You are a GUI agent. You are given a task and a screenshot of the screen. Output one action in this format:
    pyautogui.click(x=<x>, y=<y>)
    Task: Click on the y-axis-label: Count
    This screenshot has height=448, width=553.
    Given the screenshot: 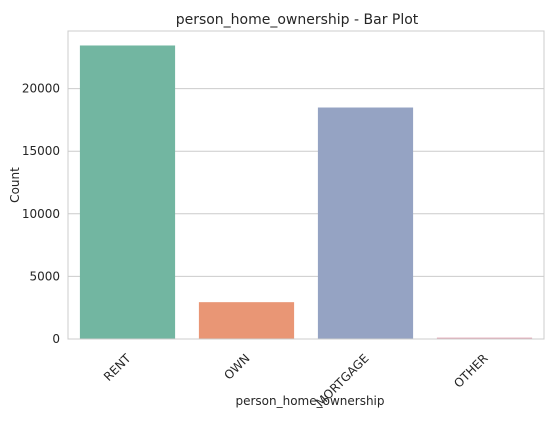 What is the action you would take?
    pyautogui.click(x=15, y=185)
    